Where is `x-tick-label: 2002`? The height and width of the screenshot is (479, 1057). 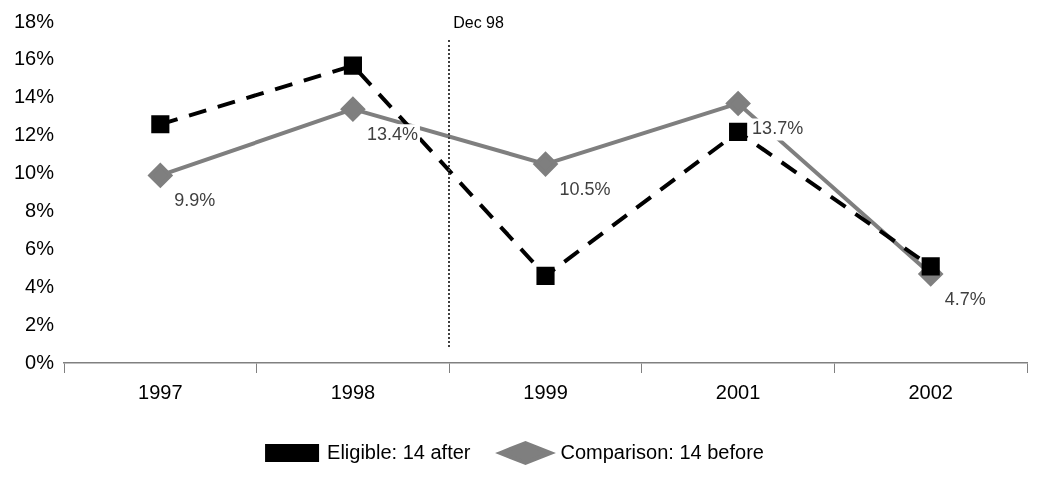
x-tick-label: 2002 is located at coordinates (930, 391).